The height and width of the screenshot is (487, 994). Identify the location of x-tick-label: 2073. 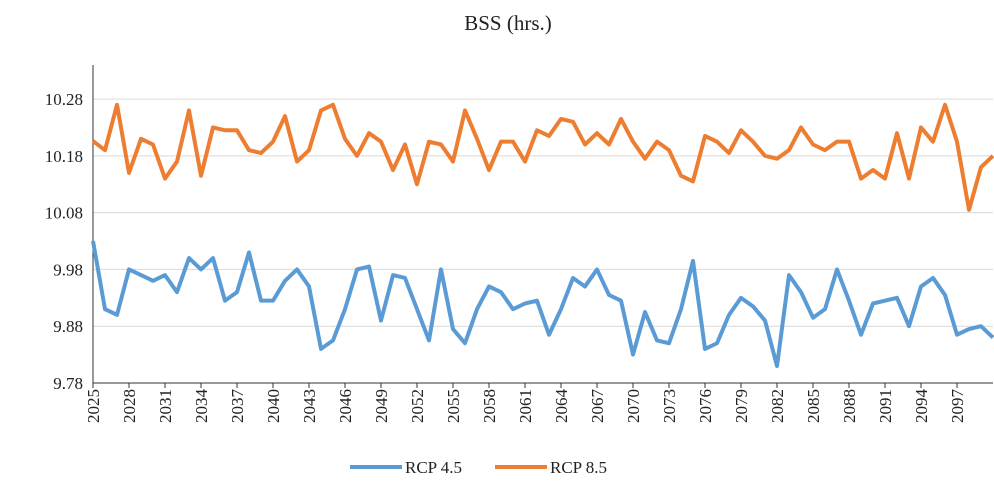
(669, 406).